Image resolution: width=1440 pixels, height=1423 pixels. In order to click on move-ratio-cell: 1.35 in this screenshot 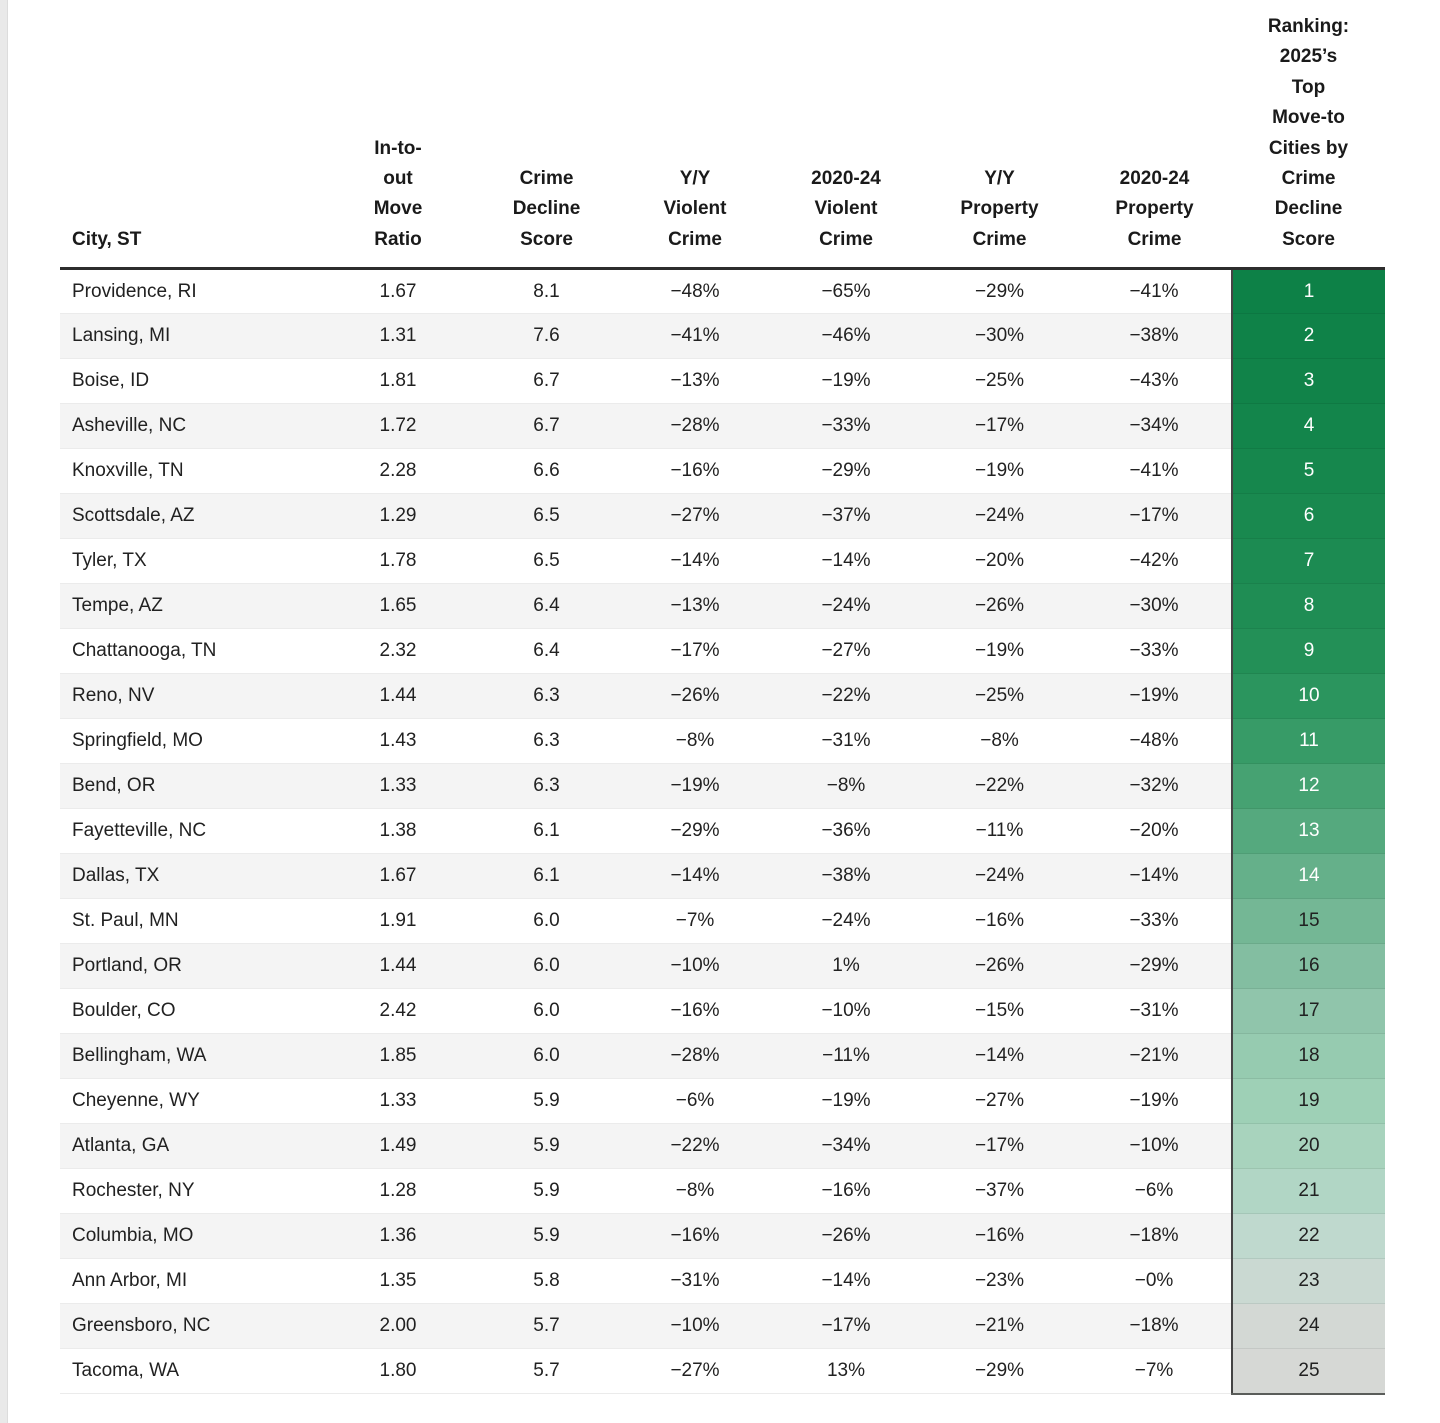, I will do `click(398, 1281)`.